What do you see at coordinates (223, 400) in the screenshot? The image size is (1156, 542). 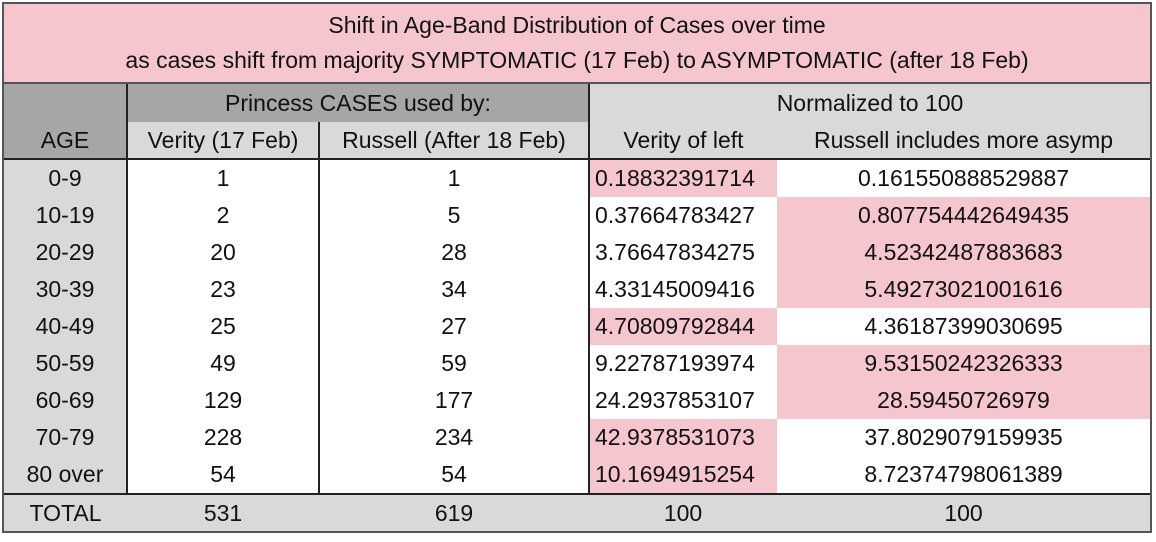 I see `verity-cell: 129` at bounding box center [223, 400].